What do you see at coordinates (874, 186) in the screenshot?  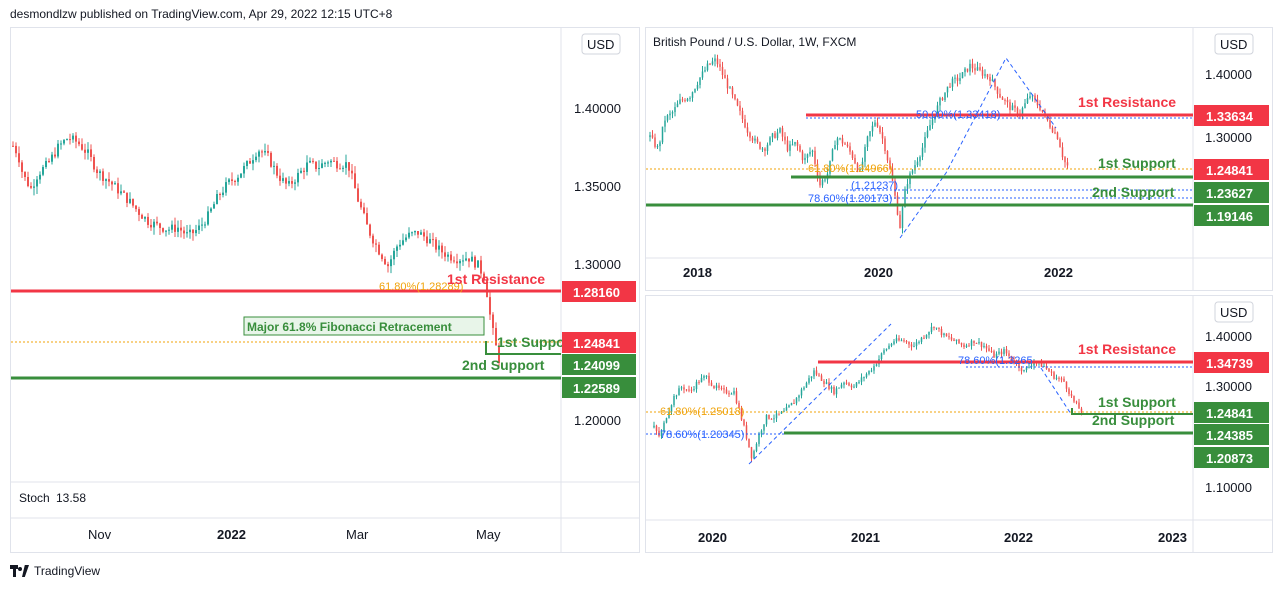 I see `fib-mid2-label: (1.21237)` at bounding box center [874, 186].